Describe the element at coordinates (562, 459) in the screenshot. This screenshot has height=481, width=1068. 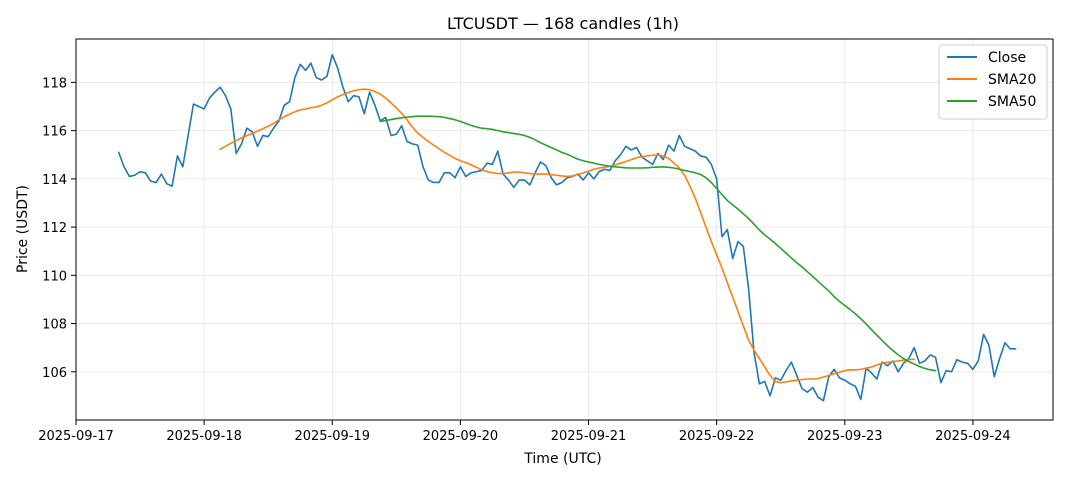
I see `x-axis-label: Time (UTC)` at that location.